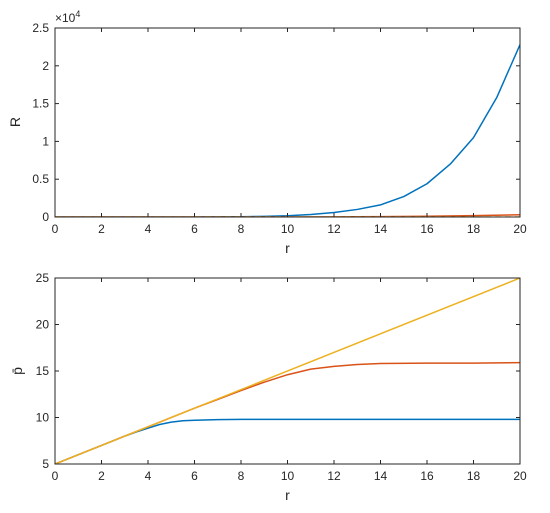  I want to click on y-tick-label: 15, so click(43, 371).